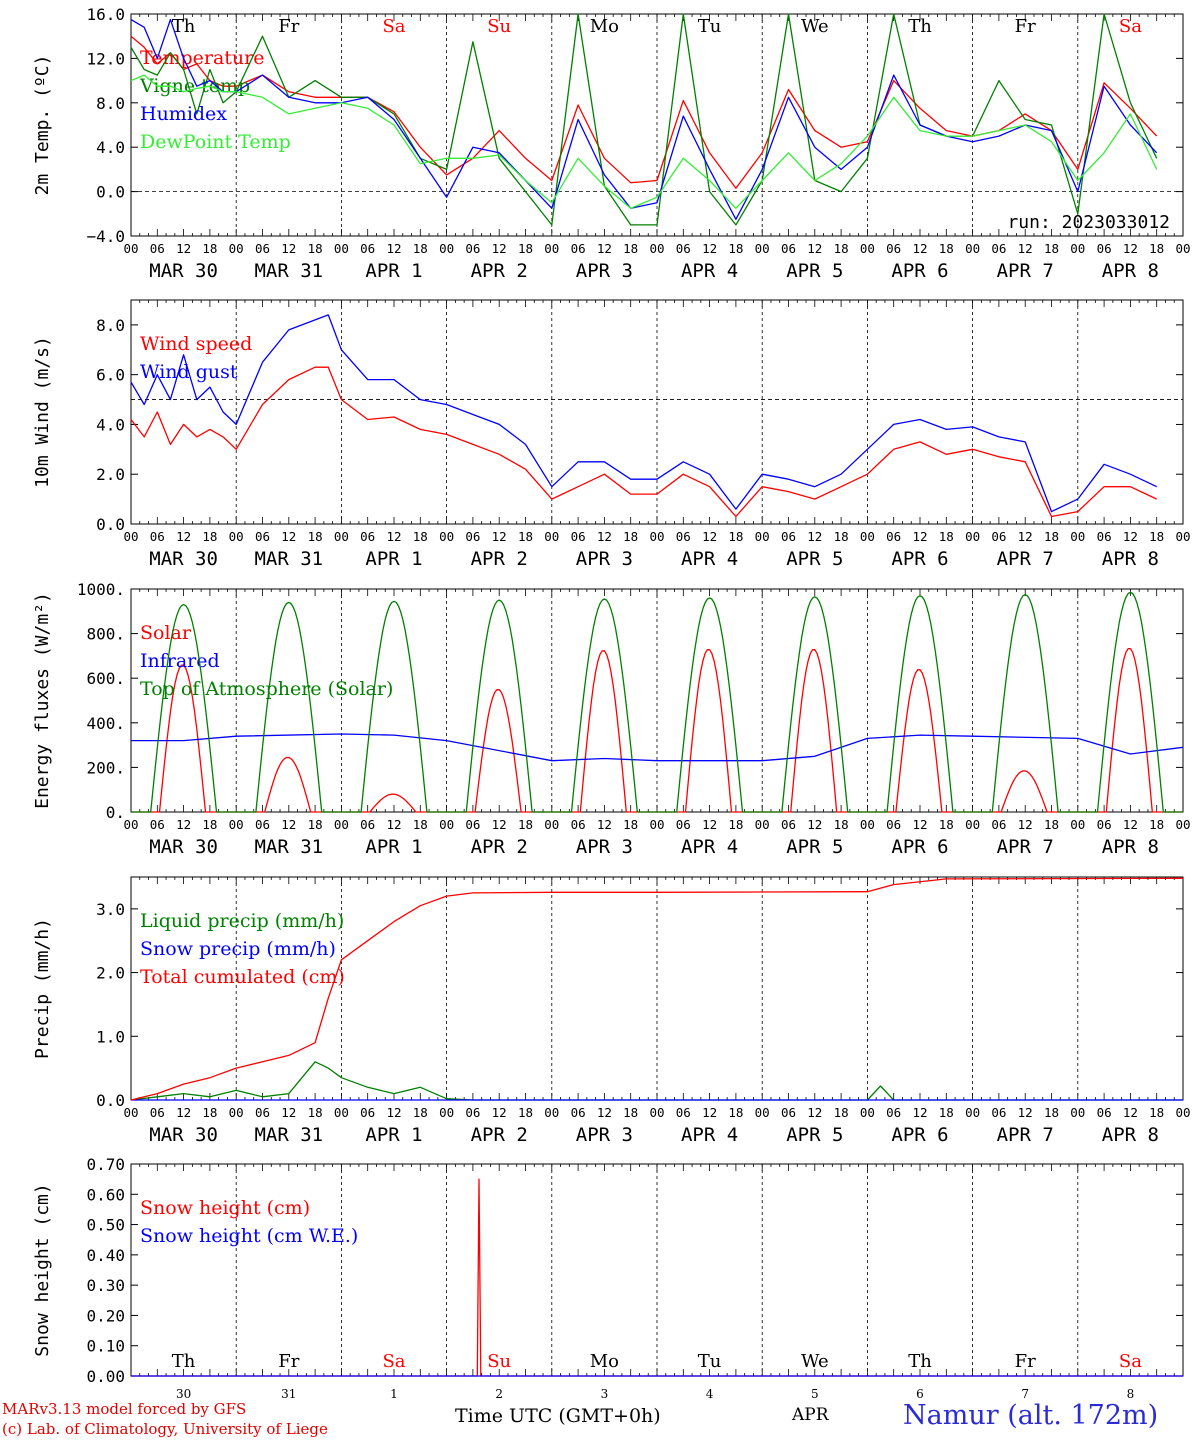 The height and width of the screenshot is (1440, 1194). Describe the element at coordinates (180, 661) in the screenshot. I see `legend-entry: Infrared` at that location.